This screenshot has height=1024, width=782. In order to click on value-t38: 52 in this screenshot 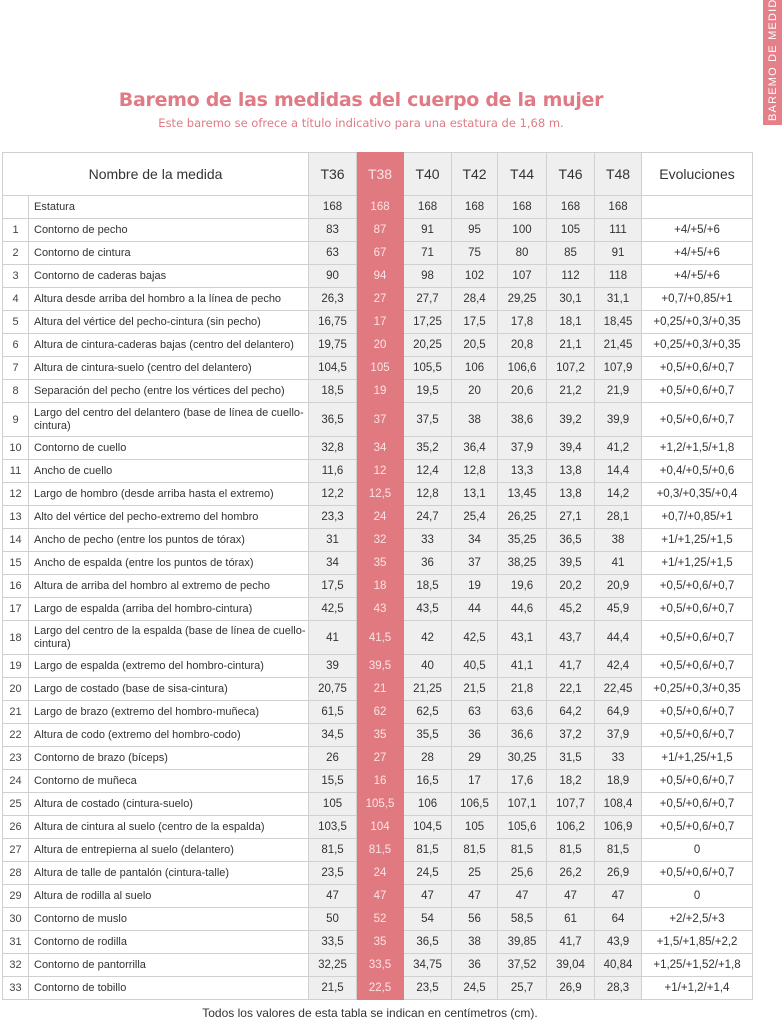, I will do `click(380, 919)`.